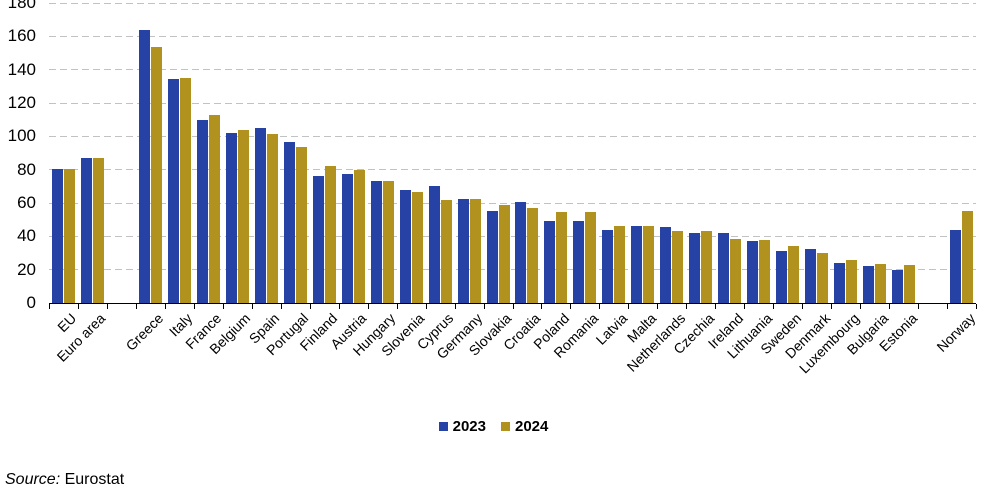 The height and width of the screenshot is (498, 987). I want to click on legend-item-2024: 2024, so click(524, 426).